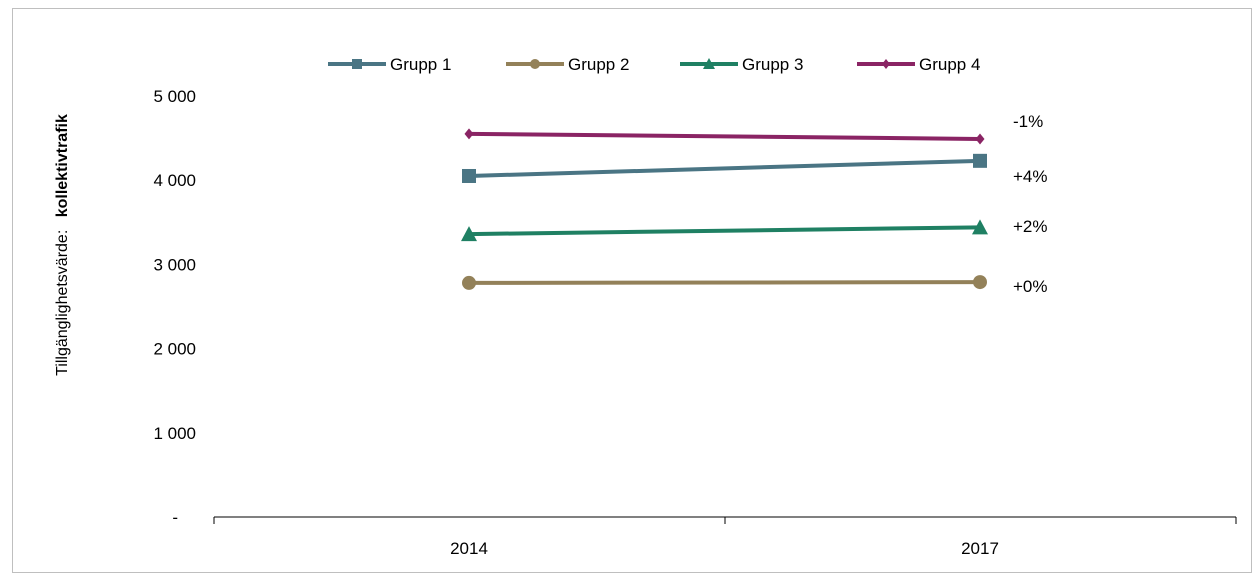 This screenshot has width=1254, height=575. Describe the element at coordinates (62, 165) in the screenshot. I see `y-axis-label-emphasis: kollektivtrafik` at that location.